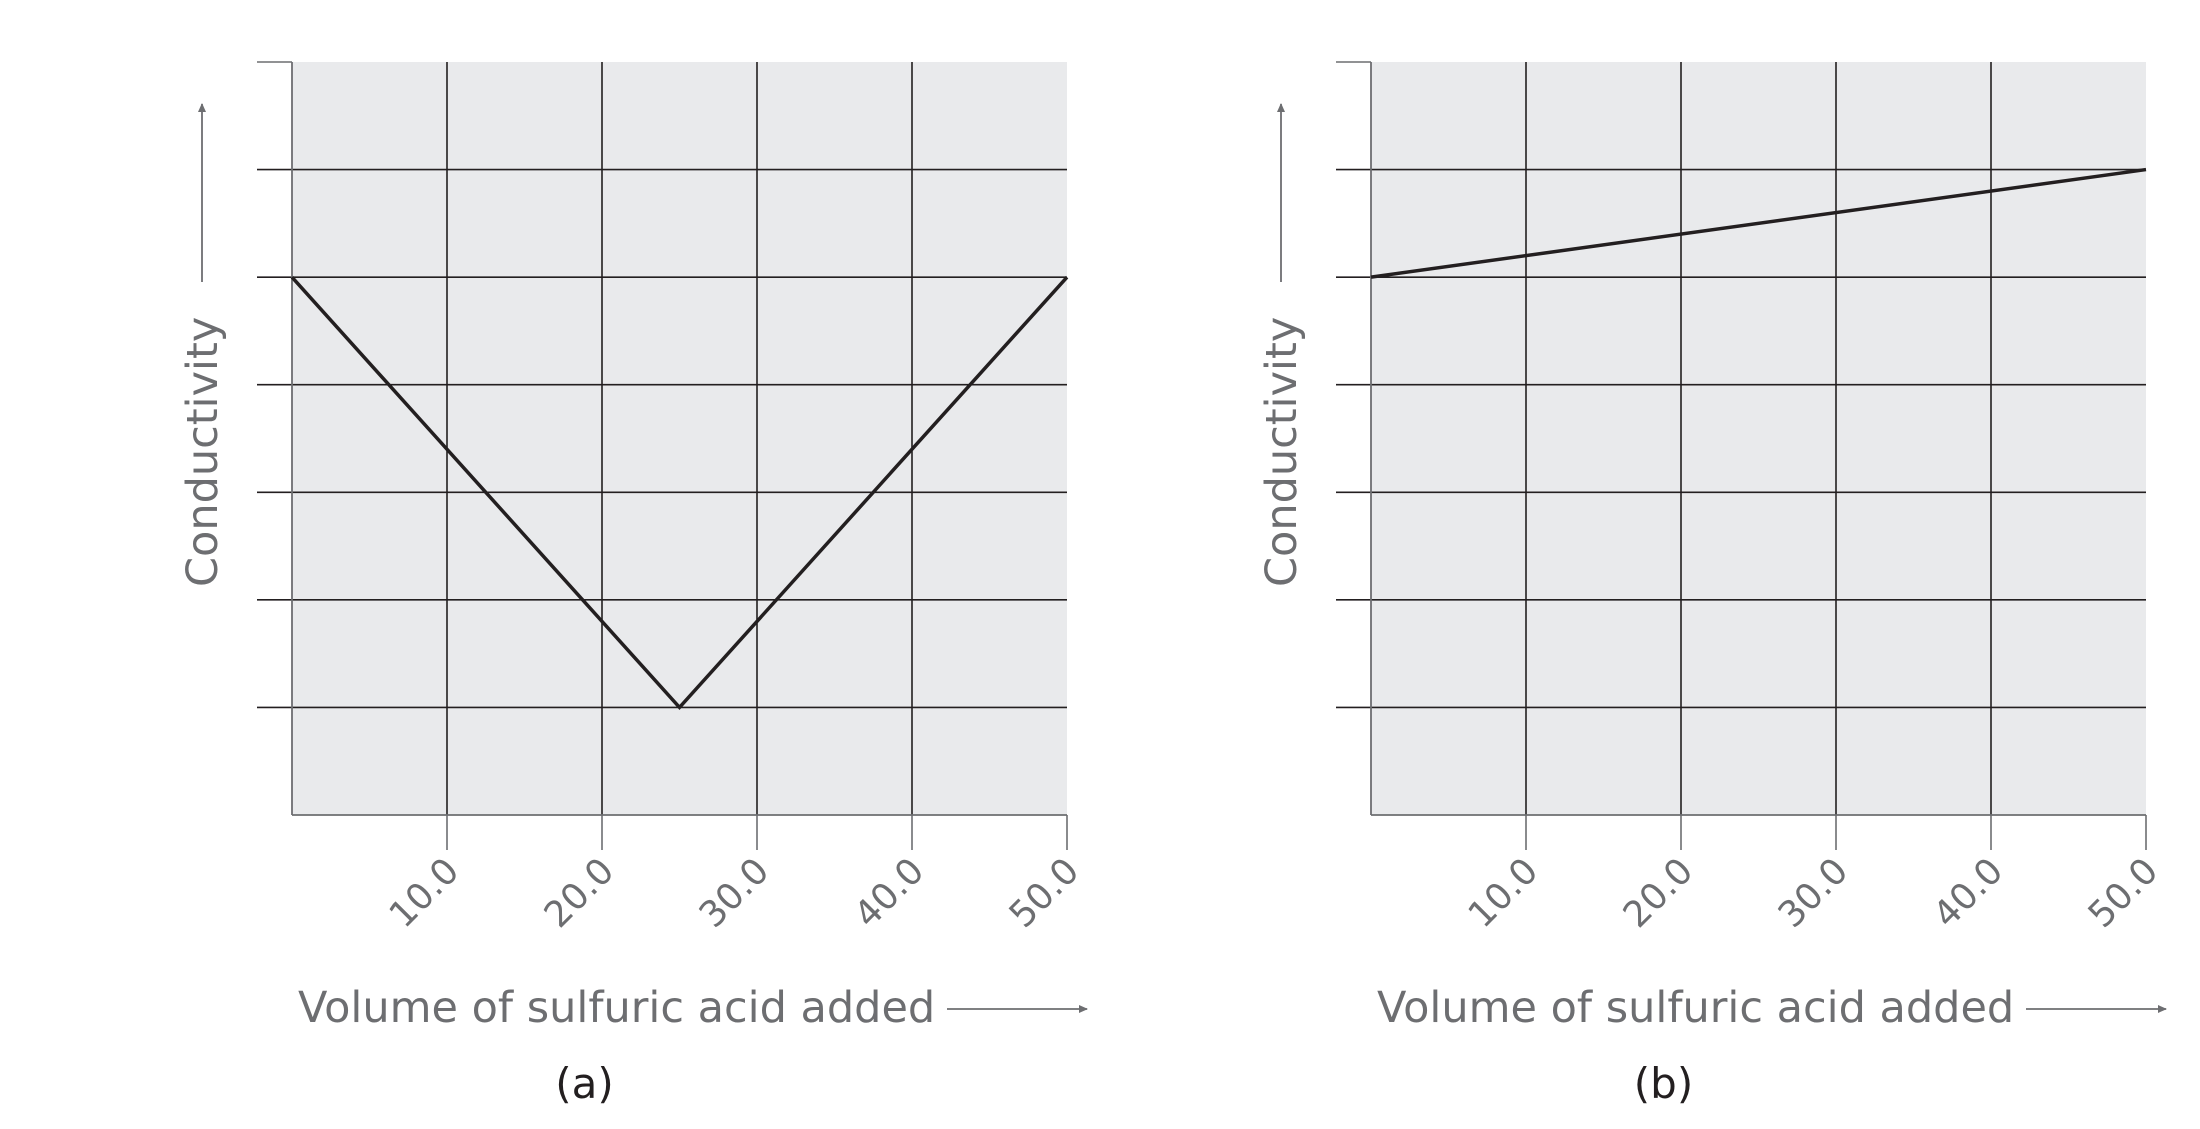 The width and height of the screenshot is (2200, 1129). Describe the element at coordinates (1663, 1083) in the screenshot. I see `panel-label: (b)` at that location.